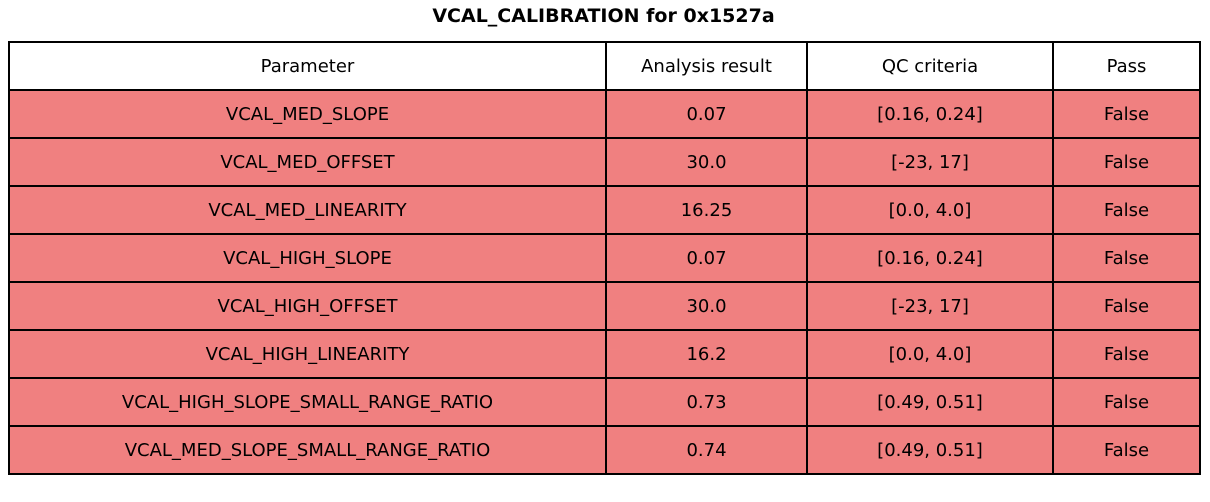  I want to click on table-row: VCAL_MED_SLOPE 0.07 [0.16, 0.24] False, so click(604, 114).